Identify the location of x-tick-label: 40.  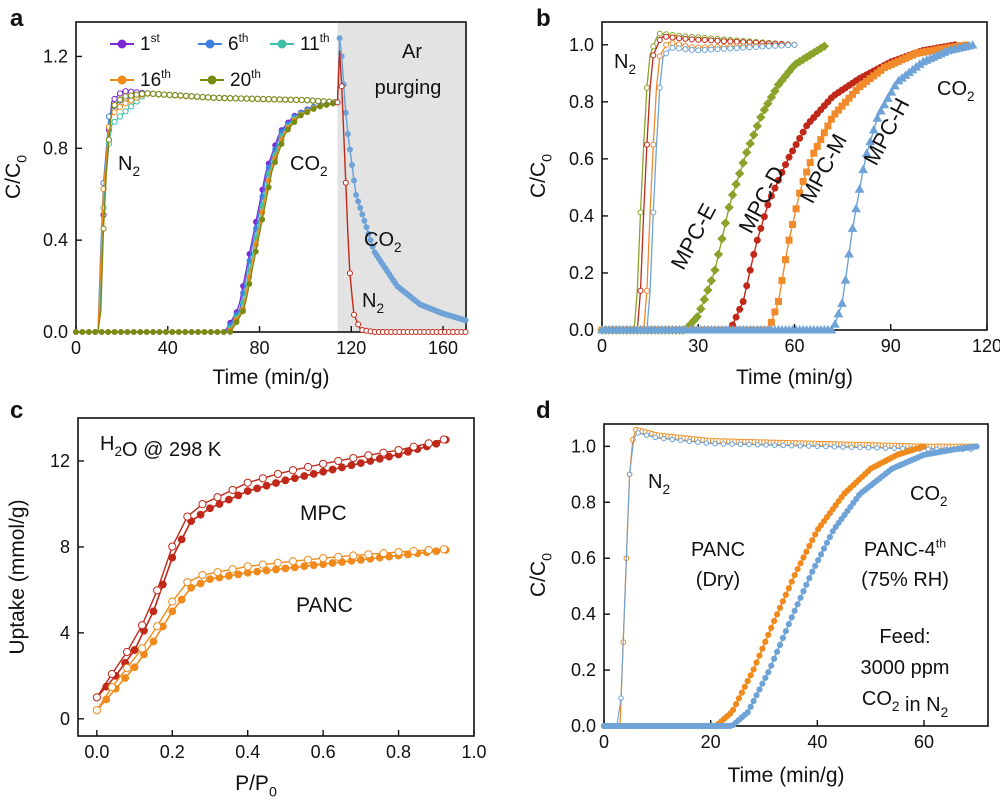
(168, 348).